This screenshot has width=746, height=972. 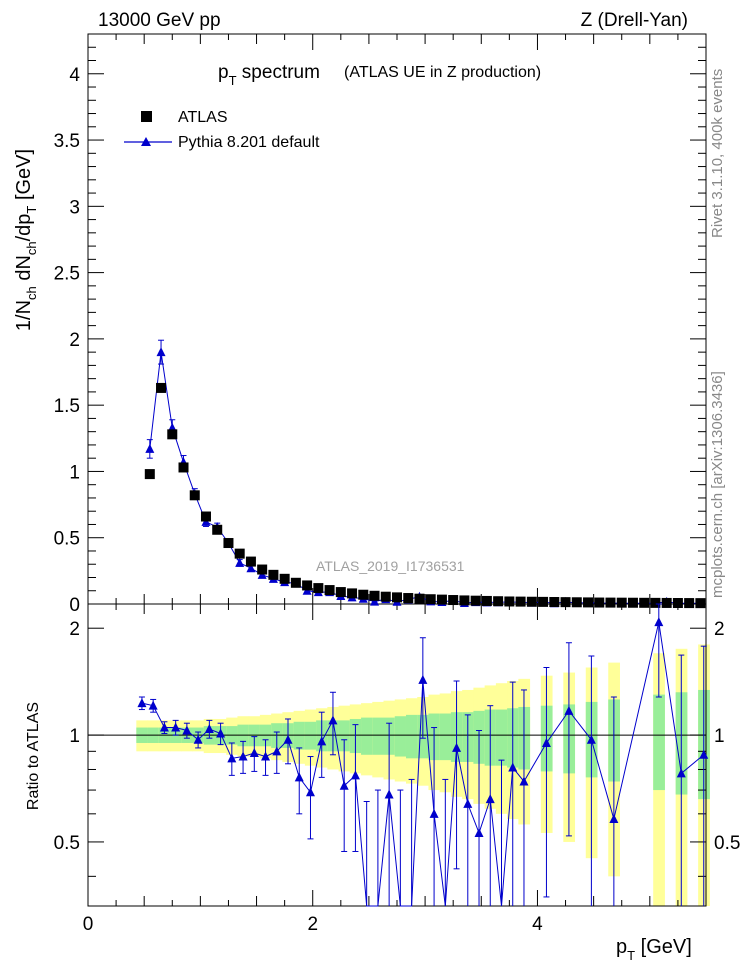 What do you see at coordinates (88, 924) in the screenshot?
I see `x-tick-label: 0` at bounding box center [88, 924].